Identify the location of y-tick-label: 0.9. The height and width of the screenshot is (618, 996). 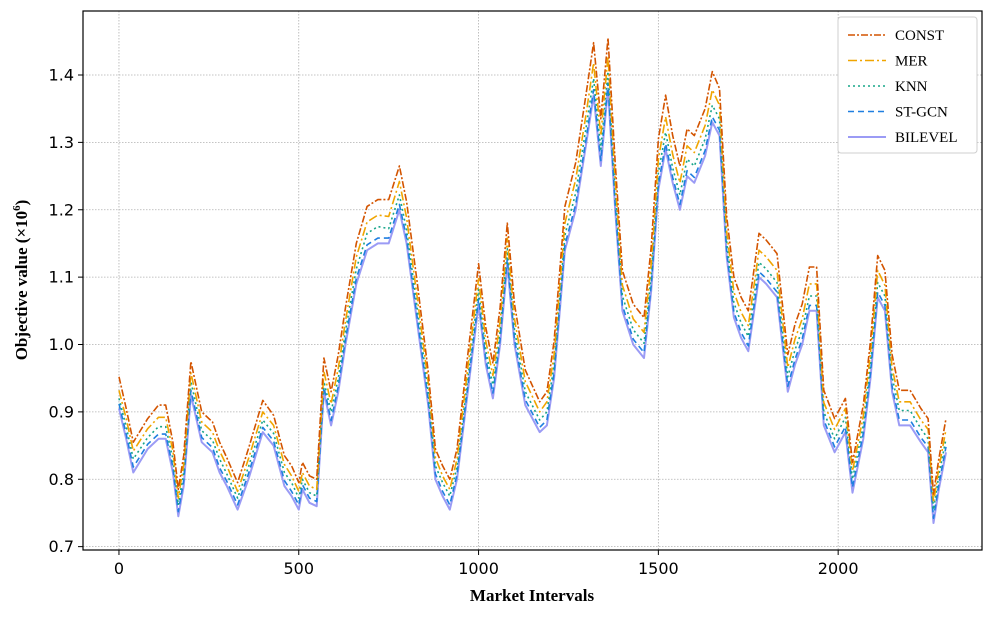
(61, 411).